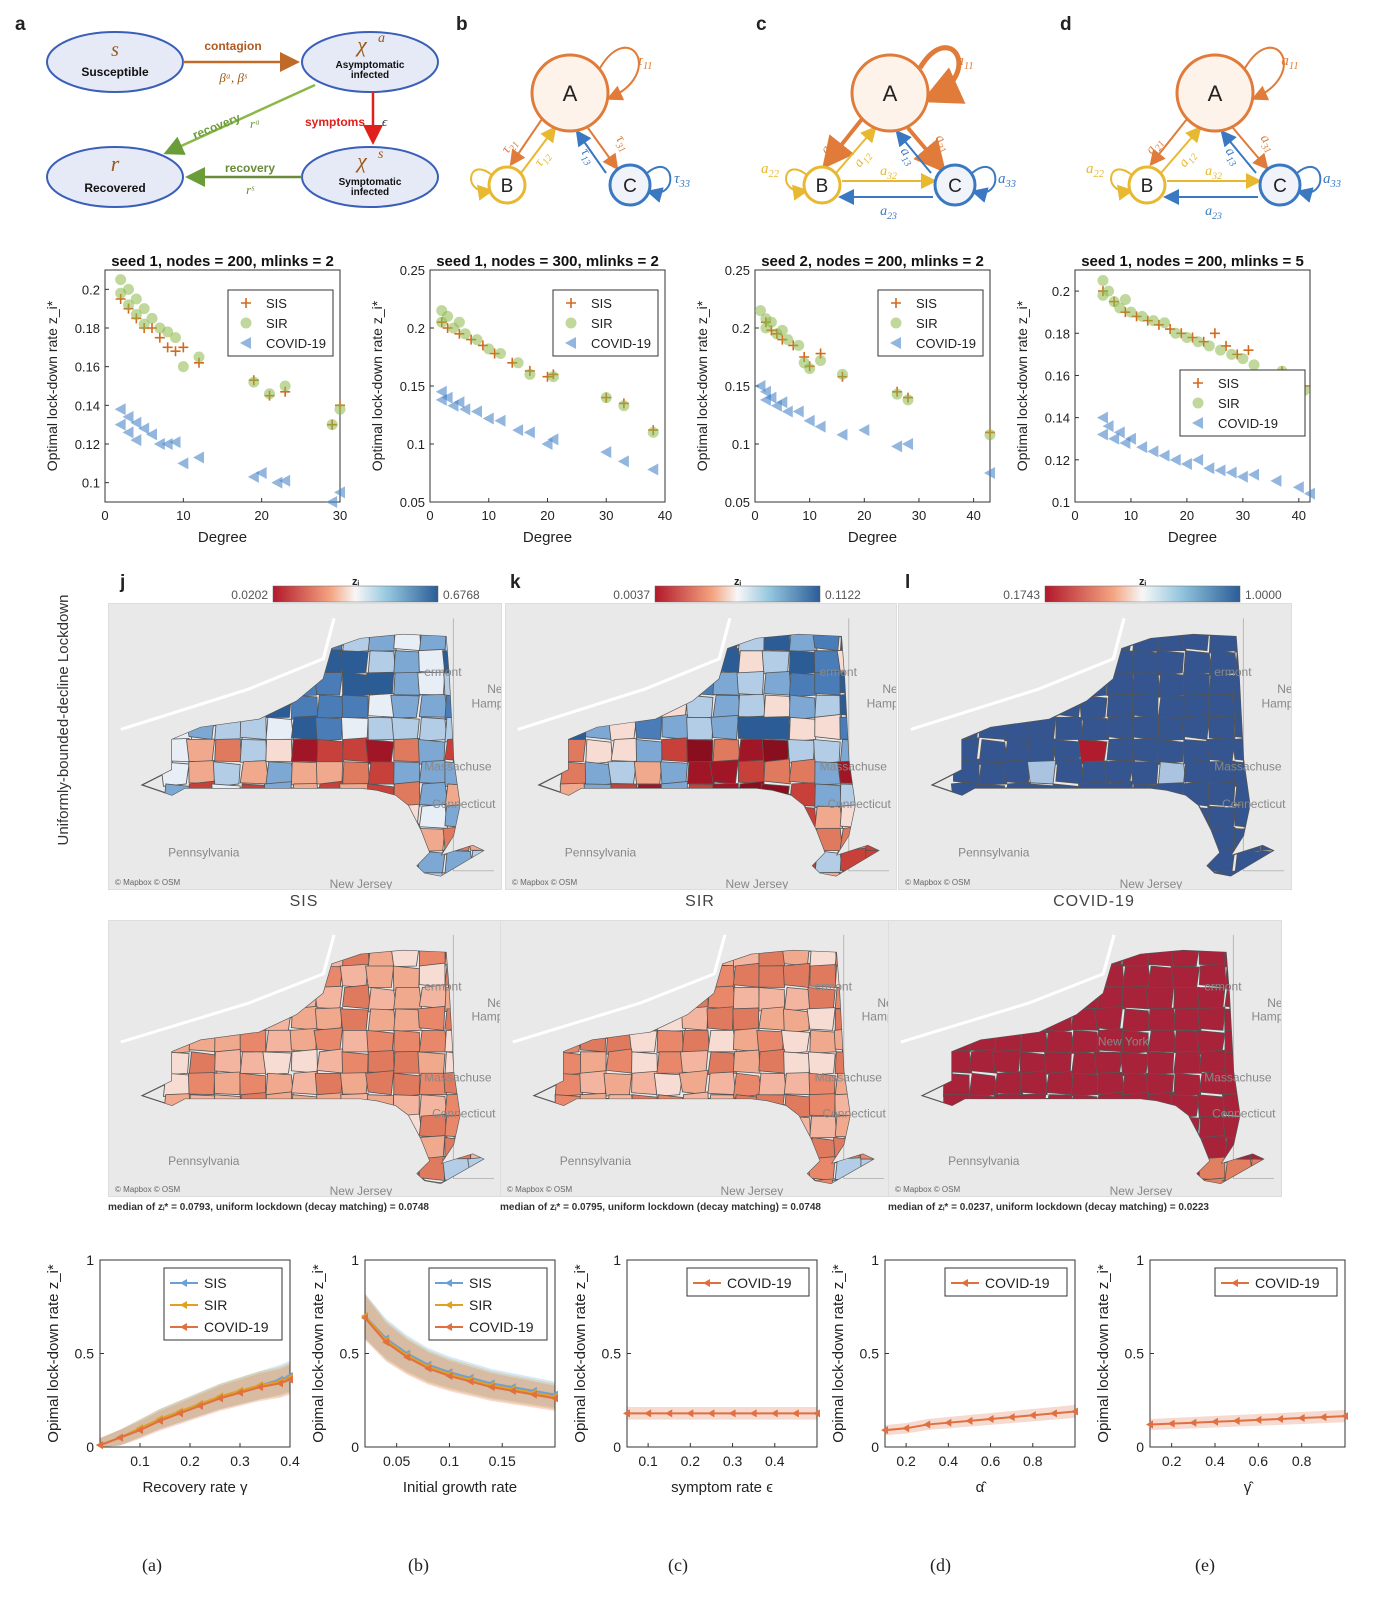  Describe the element at coordinates (418, 1565) in the screenshot. I see `subfig-label-b: (b)` at that location.